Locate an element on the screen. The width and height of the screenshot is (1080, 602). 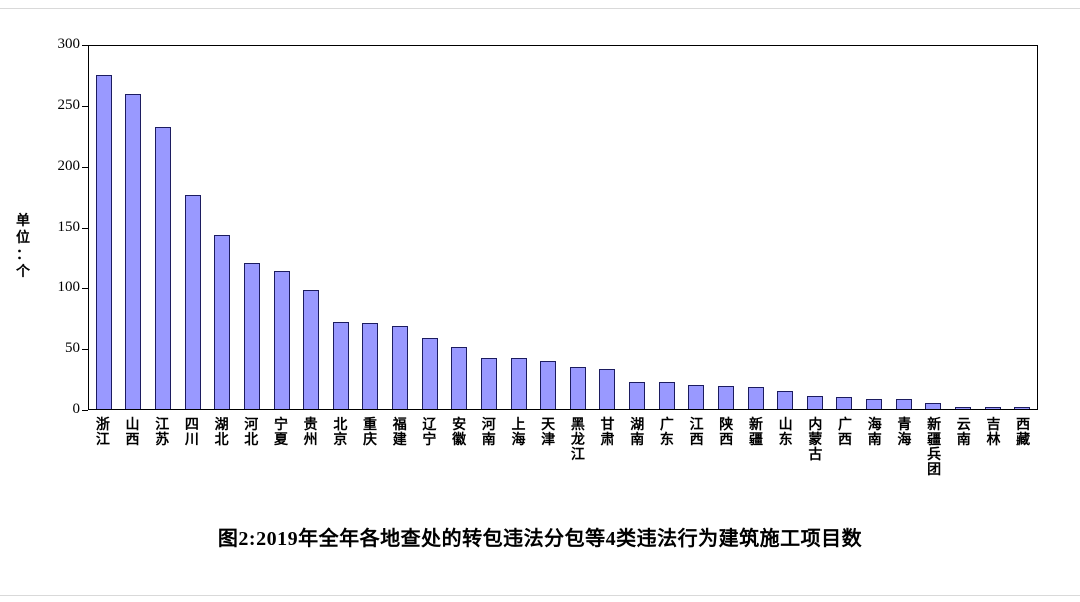
x-tick-label: 河北 is located at coordinates (251, 447).